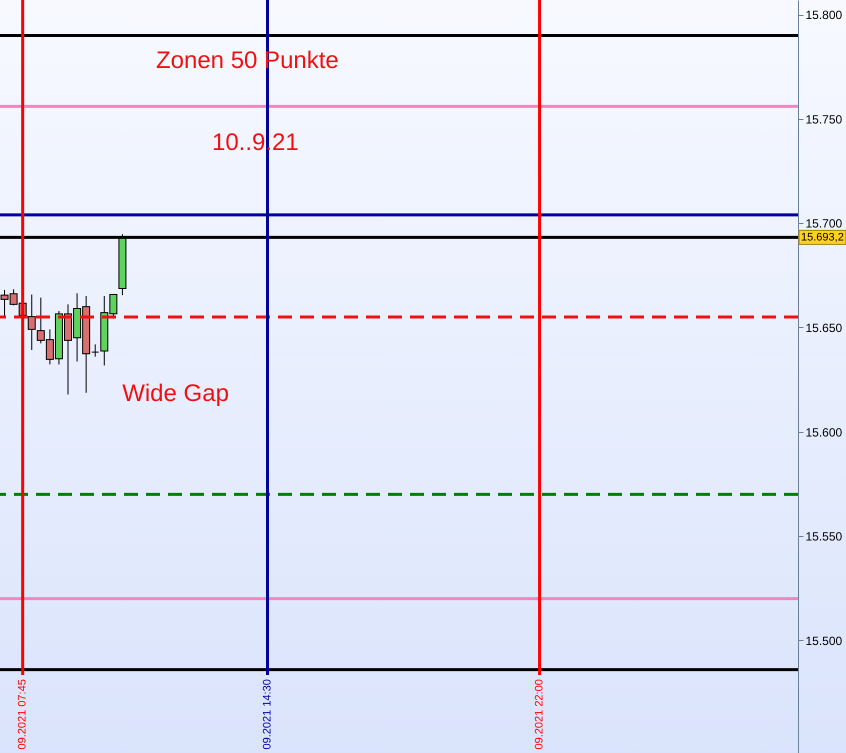 The height and width of the screenshot is (753, 846). What do you see at coordinates (824, 327) in the screenshot?
I see `y-tick-label: 15.650` at bounding box center [824, 327].